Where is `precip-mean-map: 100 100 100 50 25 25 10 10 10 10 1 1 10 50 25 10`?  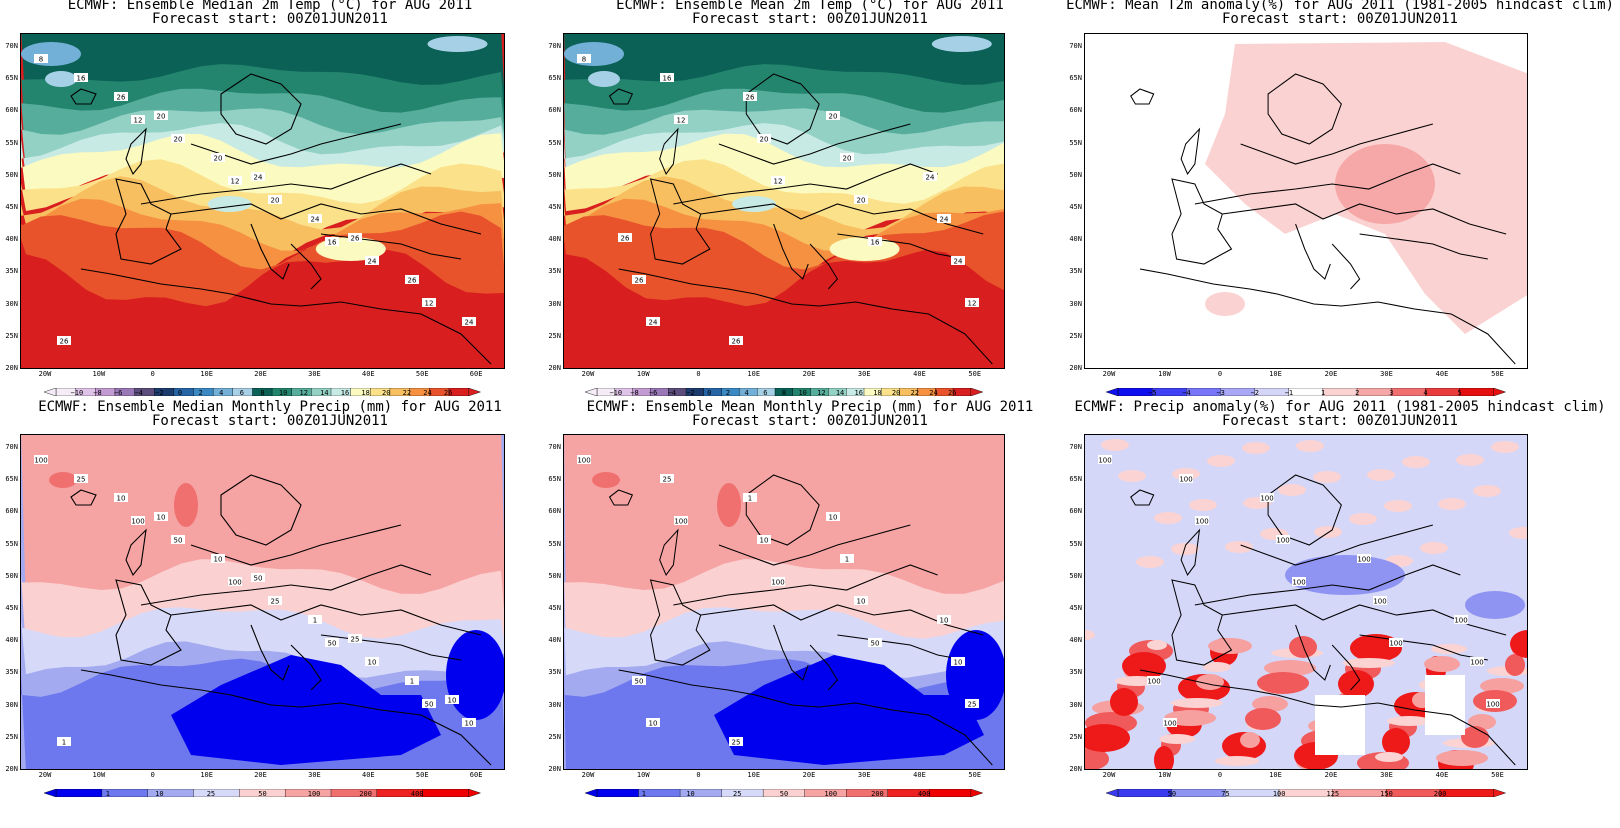
precip-mean-map: 100 100 100 50 25 25 10 10 10 10 1 1 10 50 25 10 is located at coordinates (784, 602).